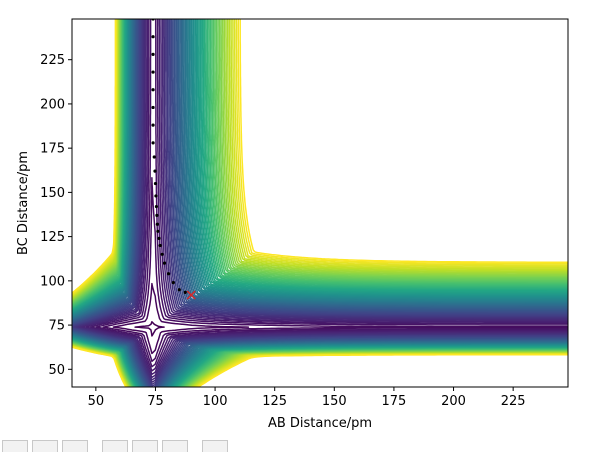 This screenshot has height=452, width=602. I want to click on y-tick-label: 100, so click(52, 281).